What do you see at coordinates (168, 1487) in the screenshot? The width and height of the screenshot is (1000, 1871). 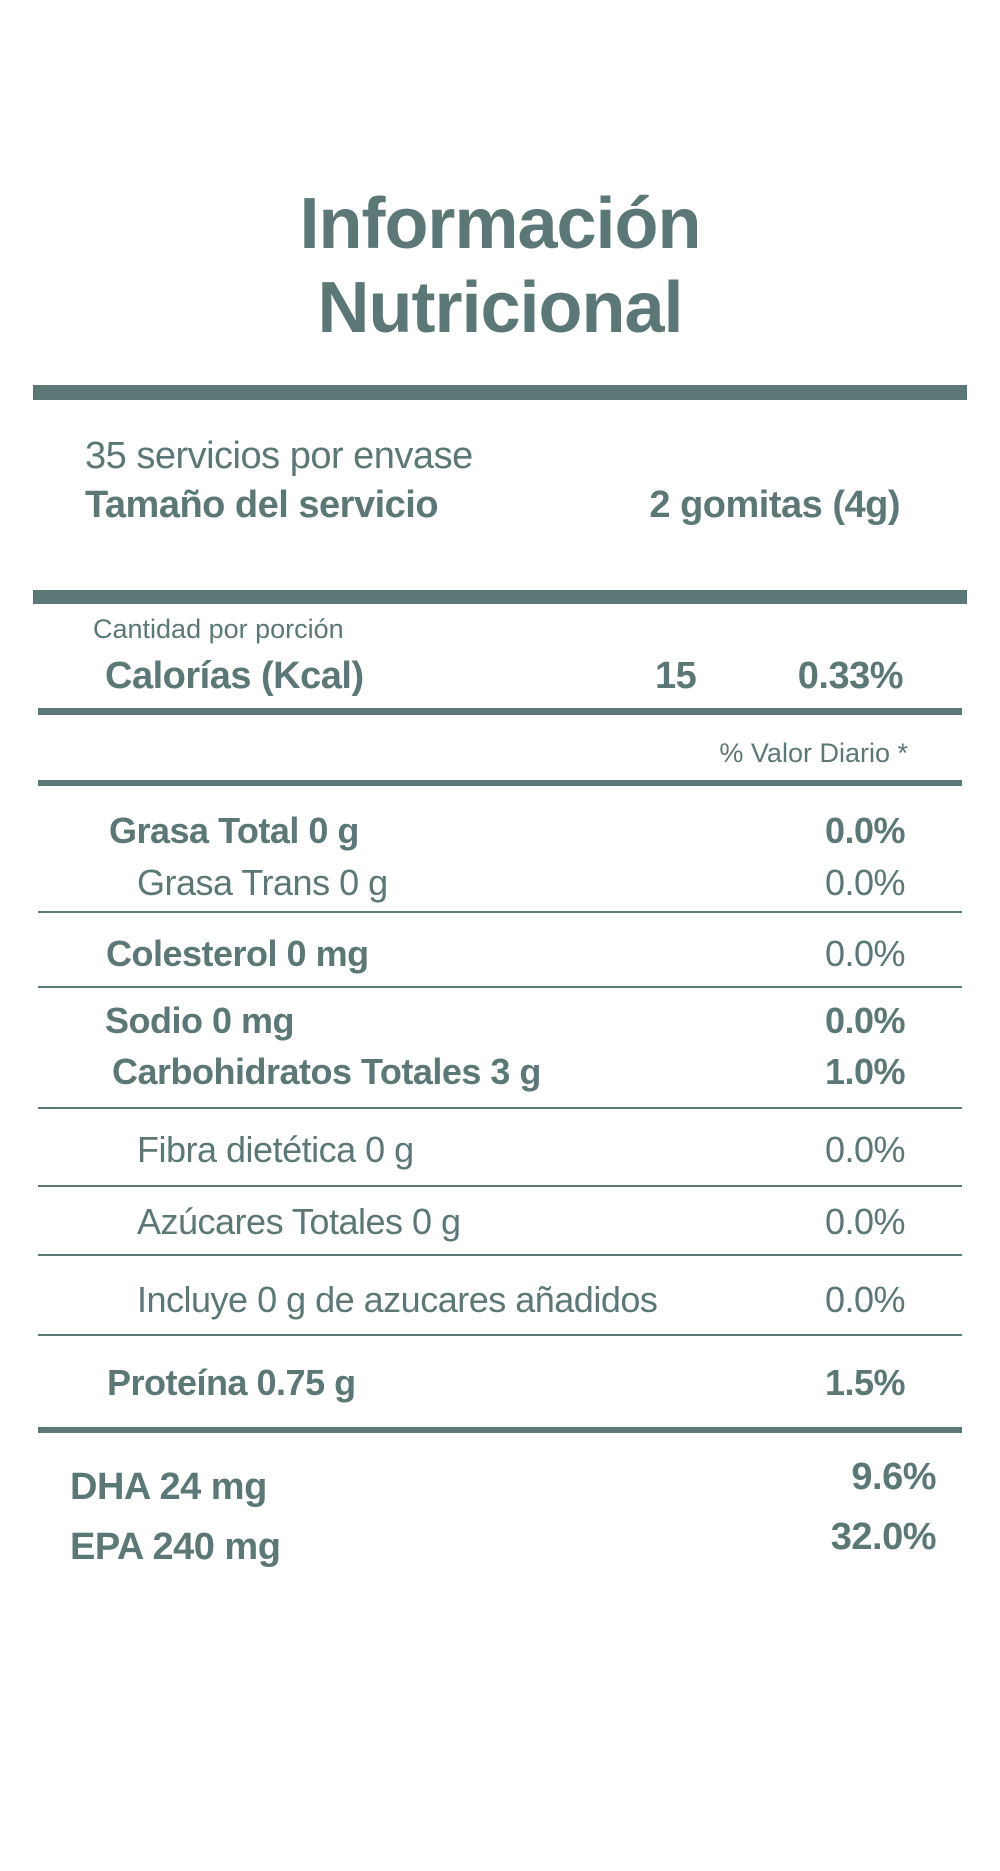 I see `extra-dha-label: DHA 24 mg` at bounding box center [168, 1487].